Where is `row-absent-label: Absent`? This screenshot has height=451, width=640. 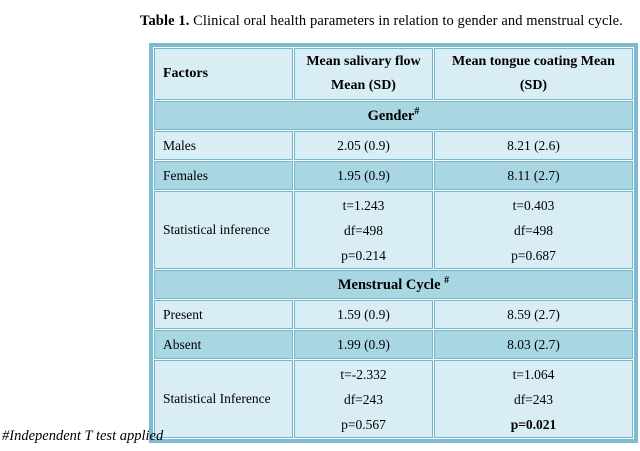
row-absent-label: Absent is located at coordinates (223, 344).